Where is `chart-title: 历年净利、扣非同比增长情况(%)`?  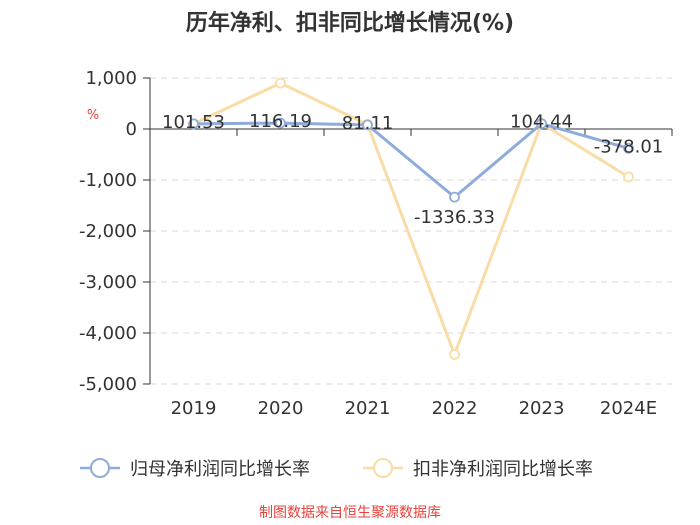 chart-title: 历年净利、扣非同比增长情况(%) is located at coordinates (350, 23).